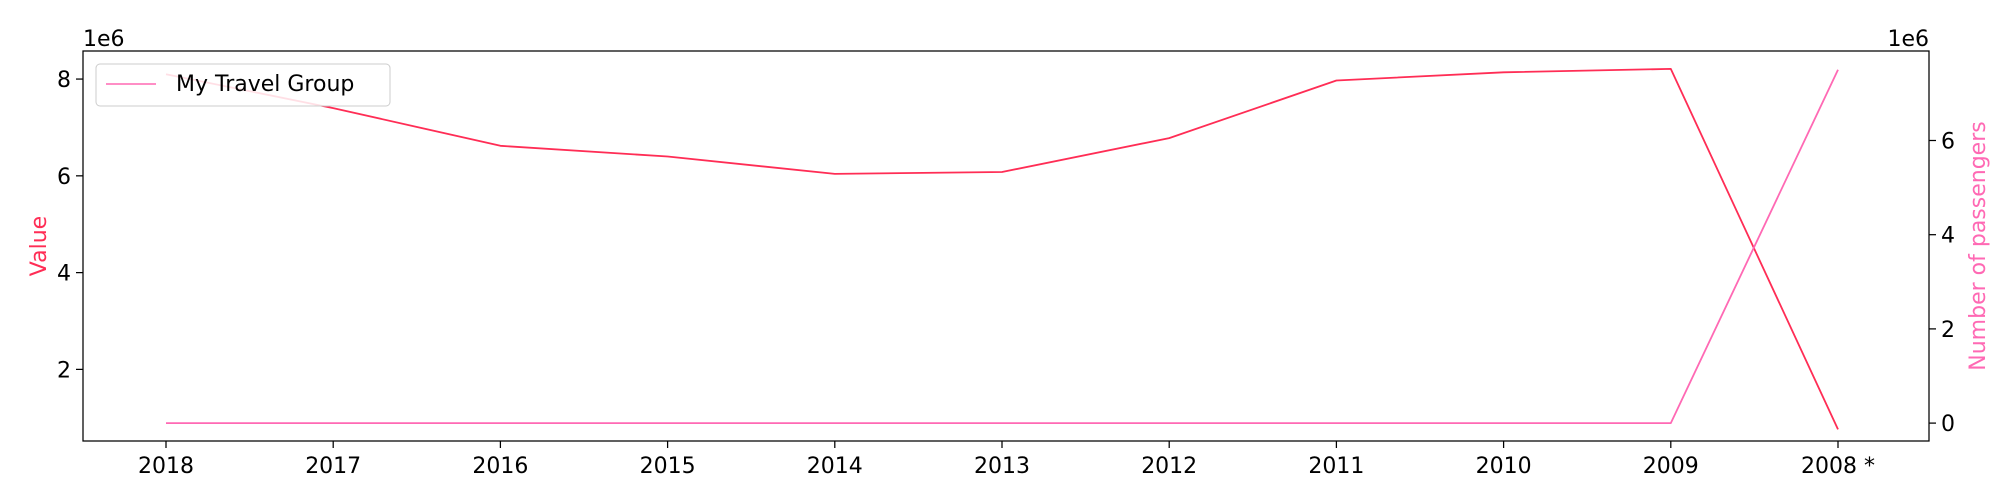 This screenshot has width=2000, height=504. I want to click on x-tick-label: 2009, so click(1671, 466).